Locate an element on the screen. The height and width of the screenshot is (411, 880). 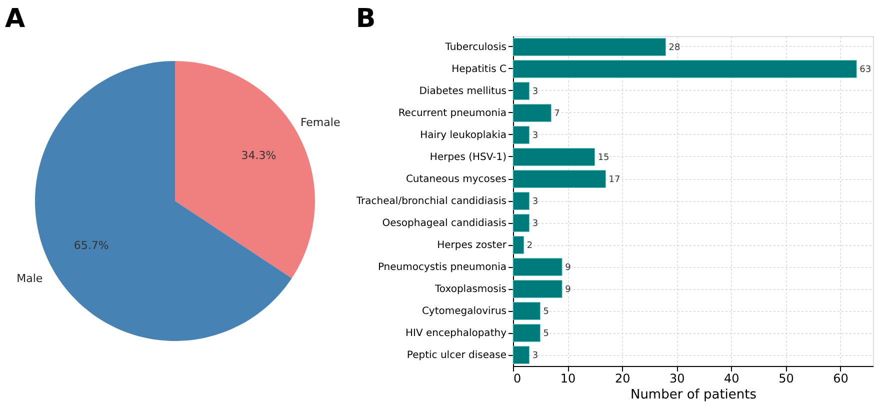
y-tick-label: Toxoplasmosis is located at coordinates (470, 289).